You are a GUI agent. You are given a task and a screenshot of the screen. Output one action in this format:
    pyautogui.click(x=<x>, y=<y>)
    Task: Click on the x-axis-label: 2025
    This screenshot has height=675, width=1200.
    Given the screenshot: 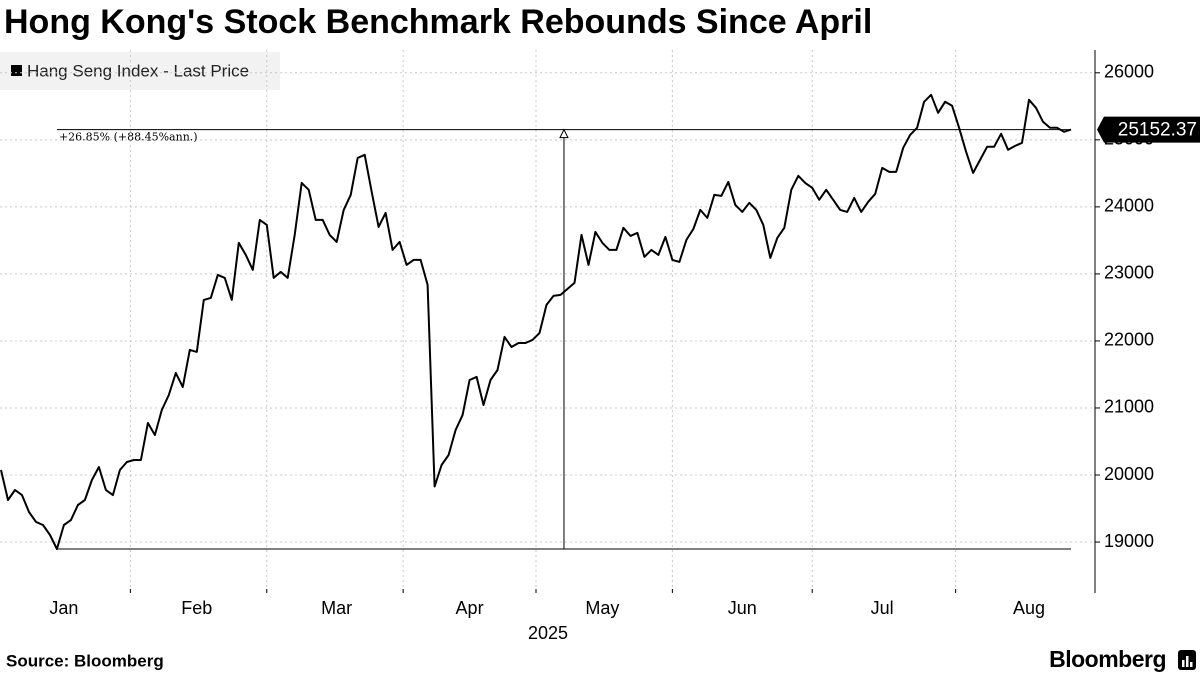 What is the action you would take?
    pyautogui.click(x=548, y=633)
    